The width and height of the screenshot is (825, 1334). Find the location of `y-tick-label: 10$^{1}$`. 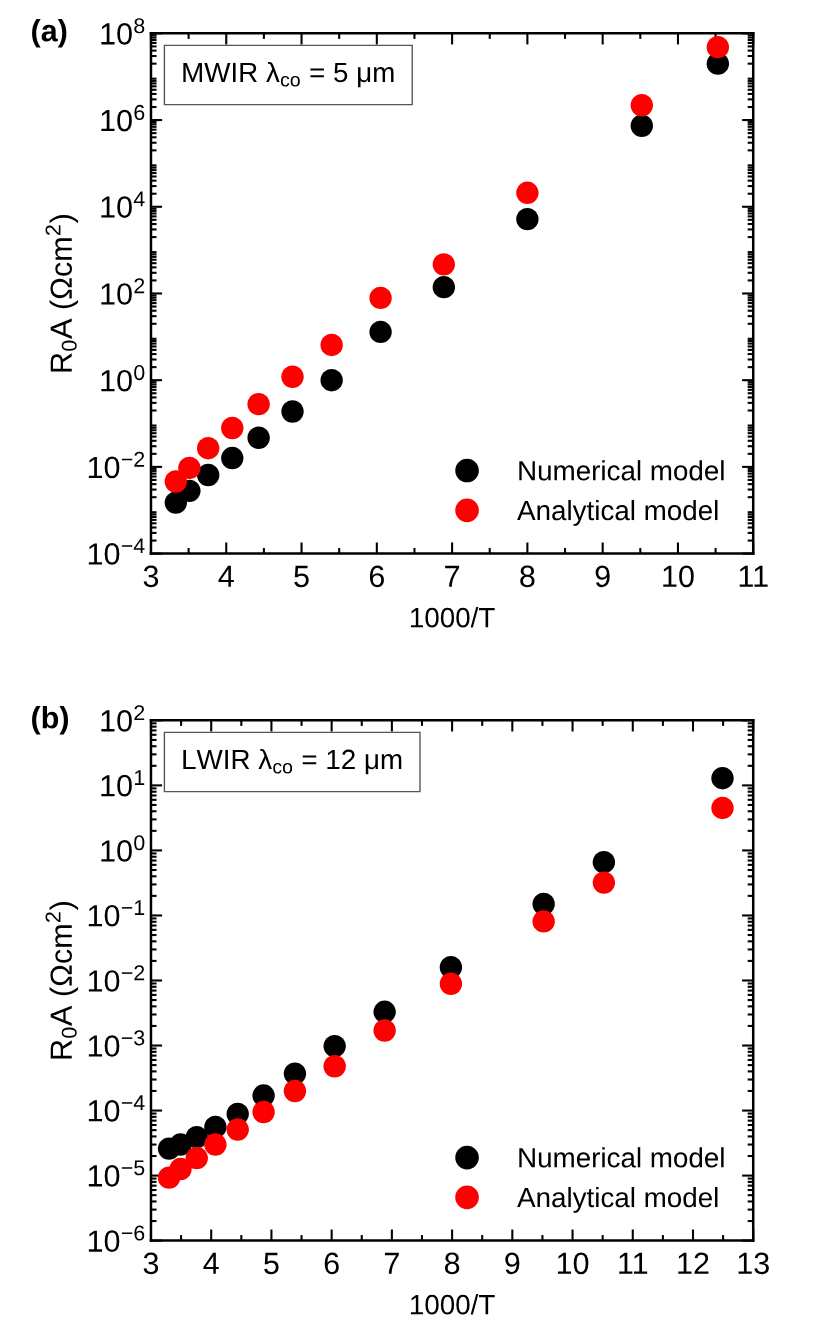

y-tick-label: 10$^{1}$ is located at coordinates (123, 783).